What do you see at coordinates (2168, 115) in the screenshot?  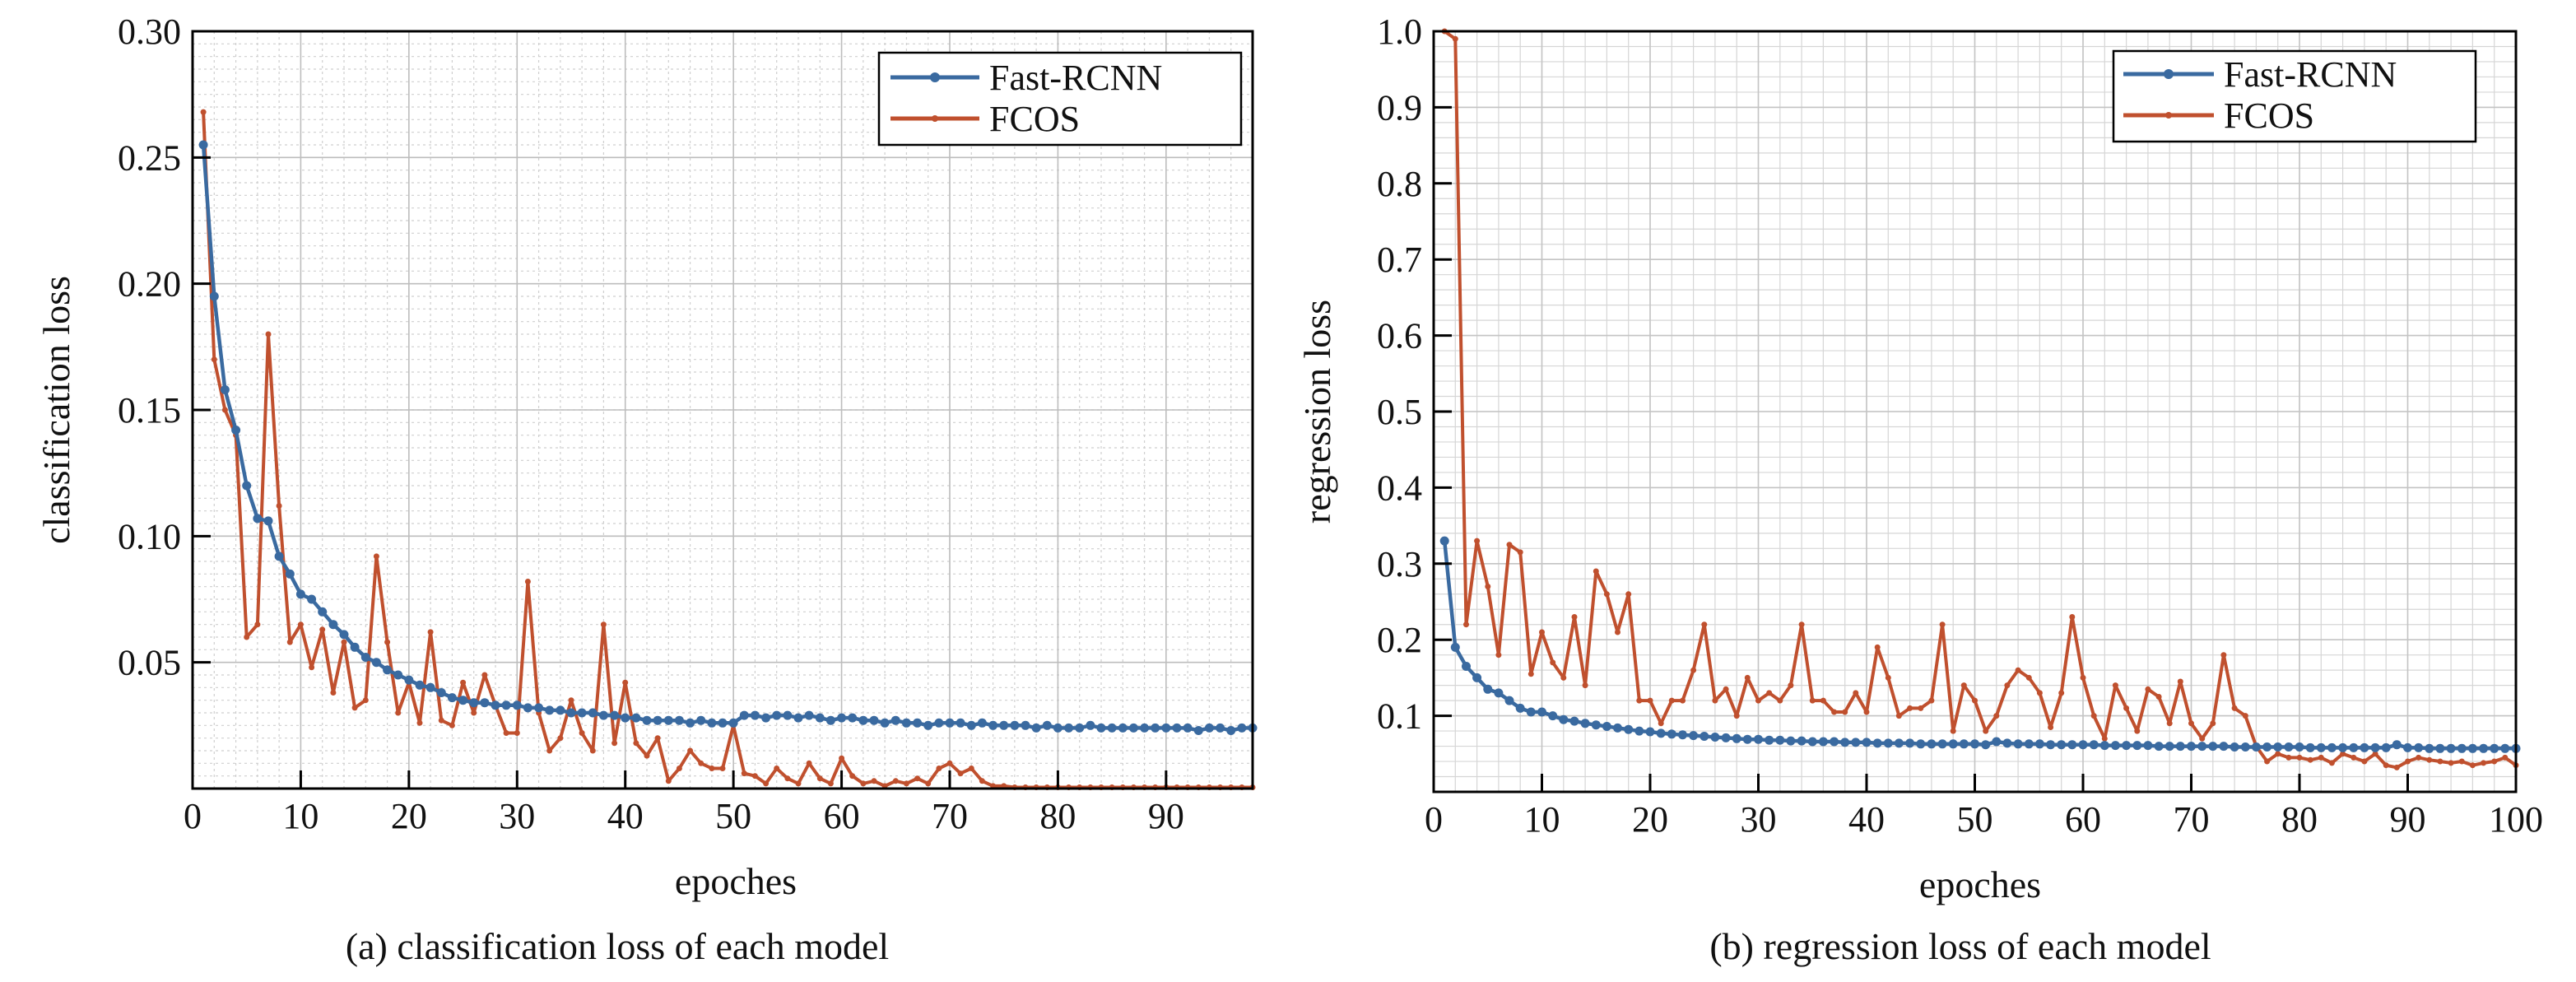 I see `legend-marker-fcos` at bounding box center [2168, 115].